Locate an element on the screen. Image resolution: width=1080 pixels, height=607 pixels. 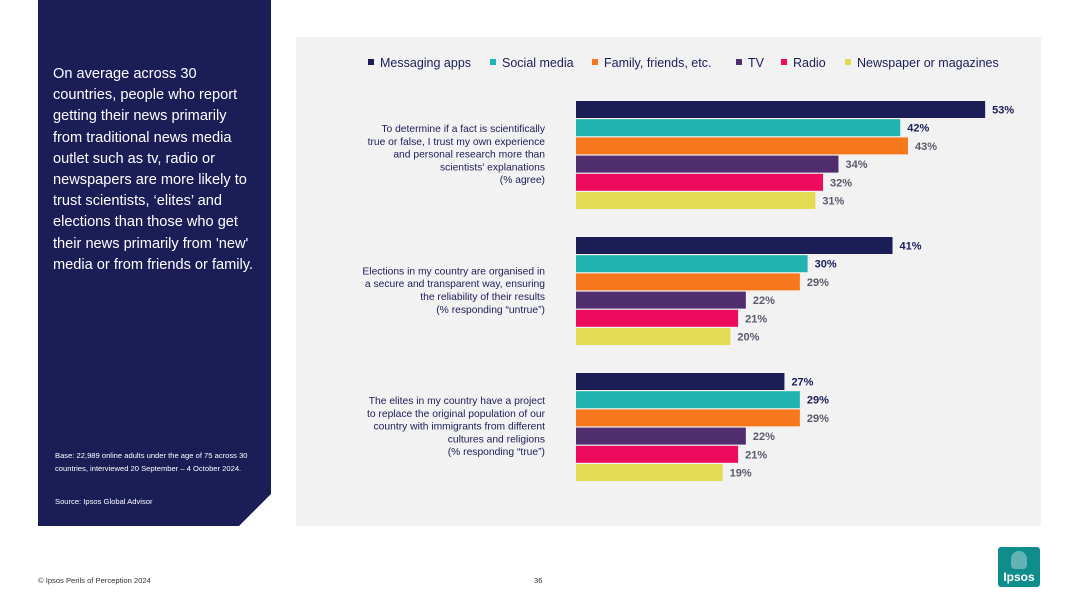
data-label: 53% is located at coordinates (1003, 111).